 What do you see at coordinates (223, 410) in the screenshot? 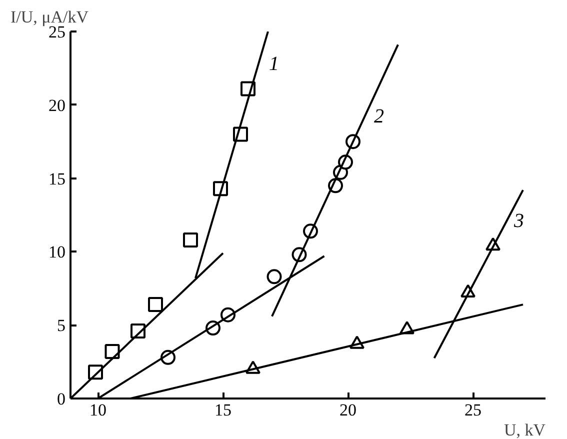
I see `x-tick-label: 15` at bounding box center [223, 410].